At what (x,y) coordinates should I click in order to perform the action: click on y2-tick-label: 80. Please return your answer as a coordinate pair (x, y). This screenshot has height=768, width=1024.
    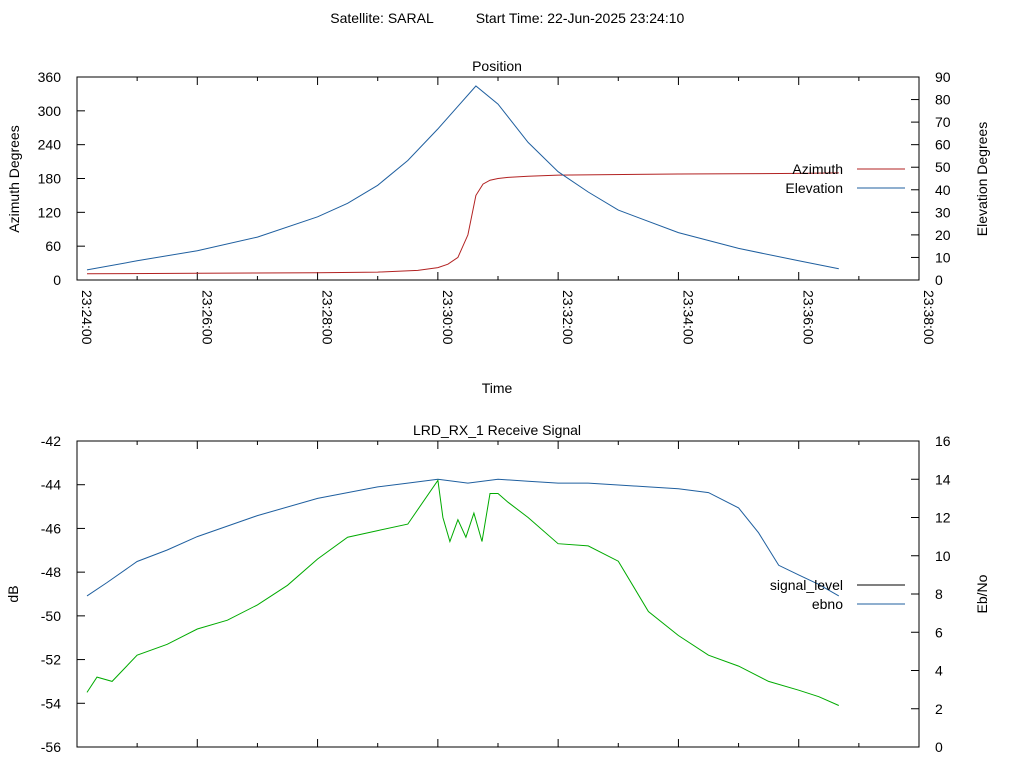
    Looking at the image, I should click on (943, 100).